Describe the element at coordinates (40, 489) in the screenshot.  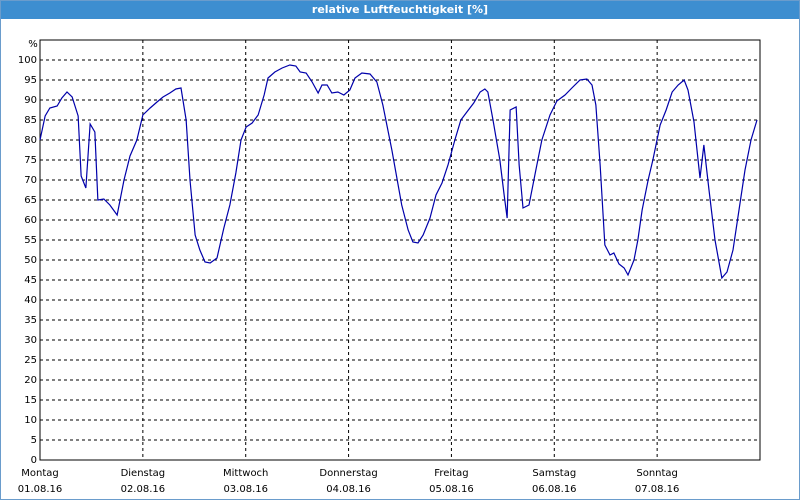
I see `x-tick-date: 01.08.16` at that location.